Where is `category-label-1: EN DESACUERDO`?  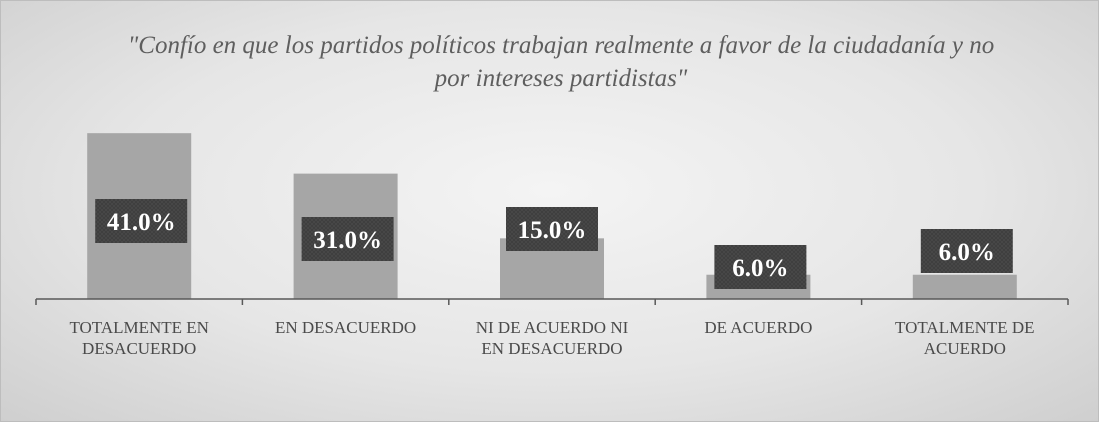
category-label-1: EN DESACUERDO is located at coordinates (345, 327).